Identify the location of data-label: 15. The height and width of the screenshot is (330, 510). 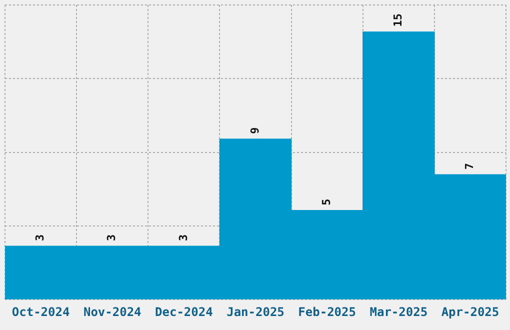
(398, 20).